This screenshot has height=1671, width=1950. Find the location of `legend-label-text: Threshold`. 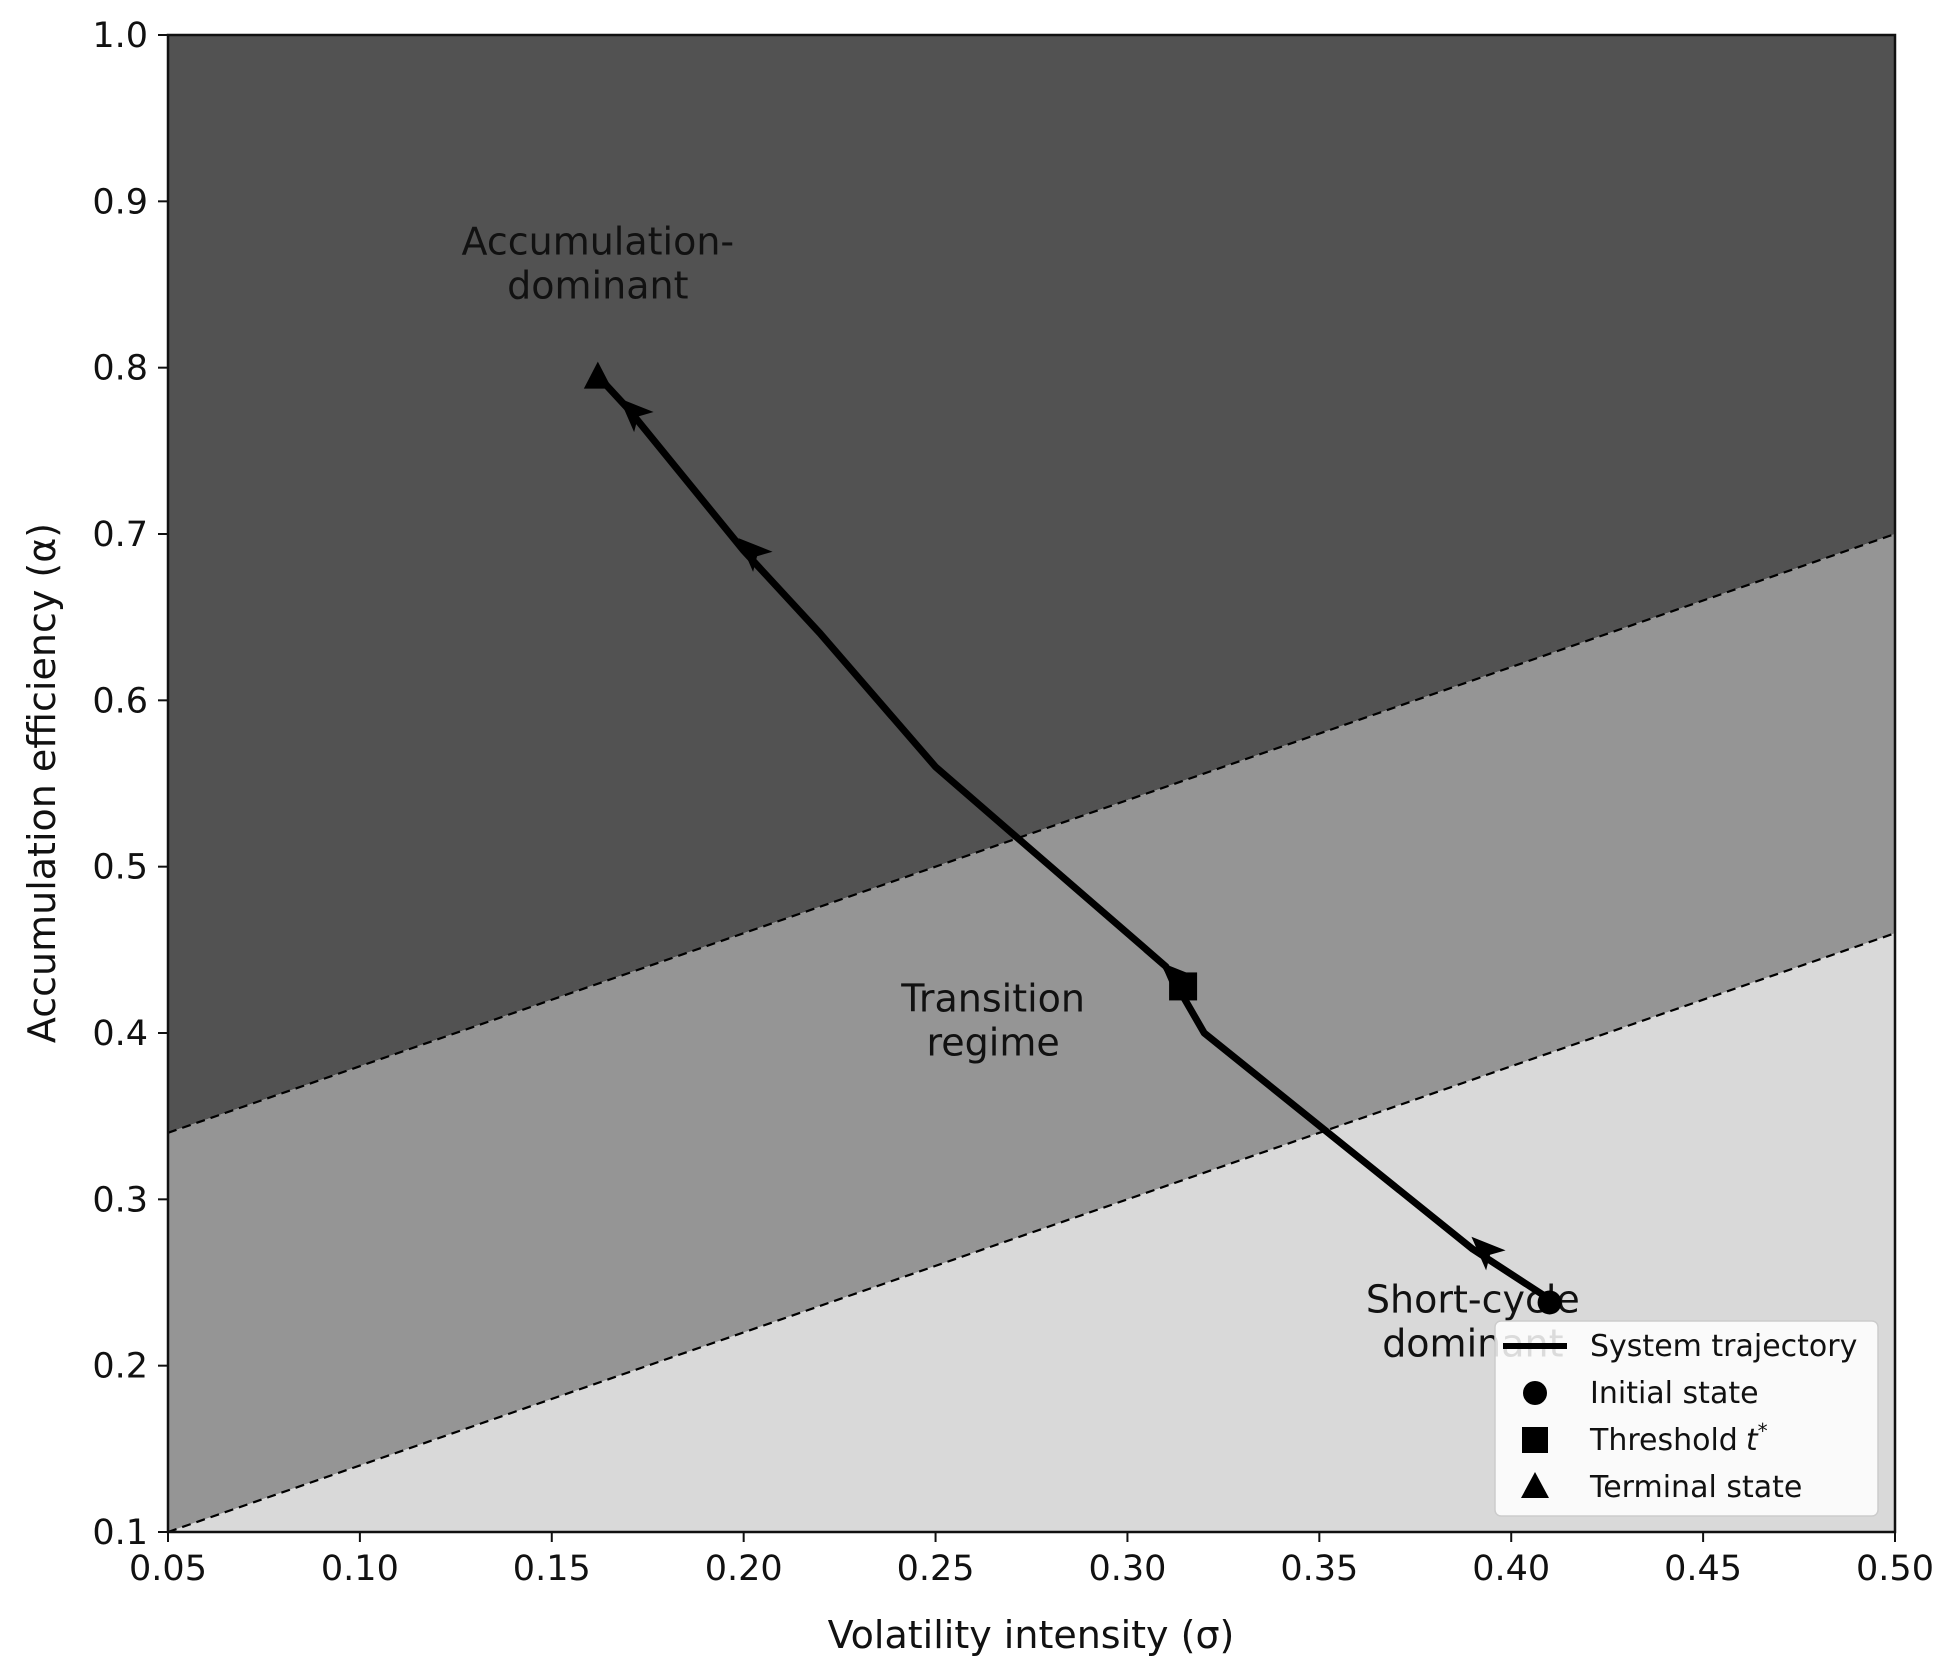

legend-label-text: Threshold is located at coordinates (1663, 1440).